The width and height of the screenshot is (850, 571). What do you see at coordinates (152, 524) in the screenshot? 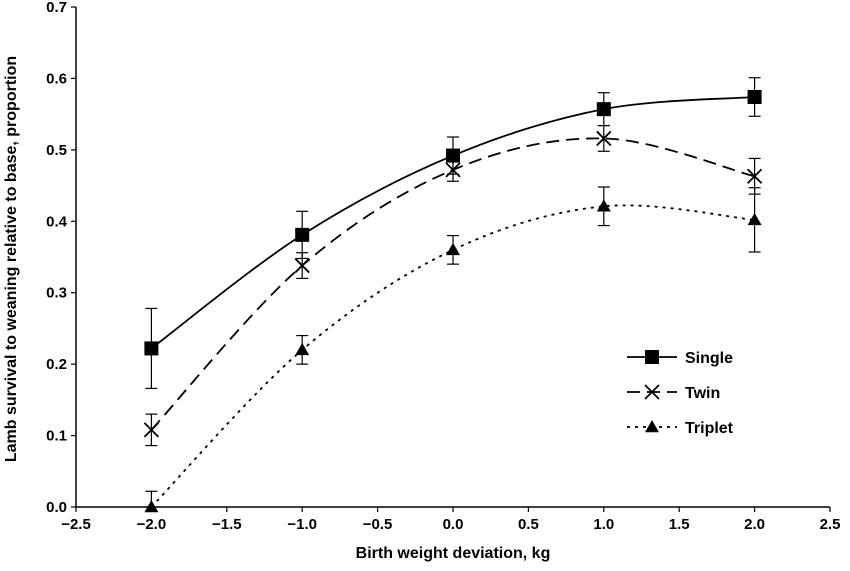
I see `x-tick-label: −2.0` at bounding box center [152, 524].